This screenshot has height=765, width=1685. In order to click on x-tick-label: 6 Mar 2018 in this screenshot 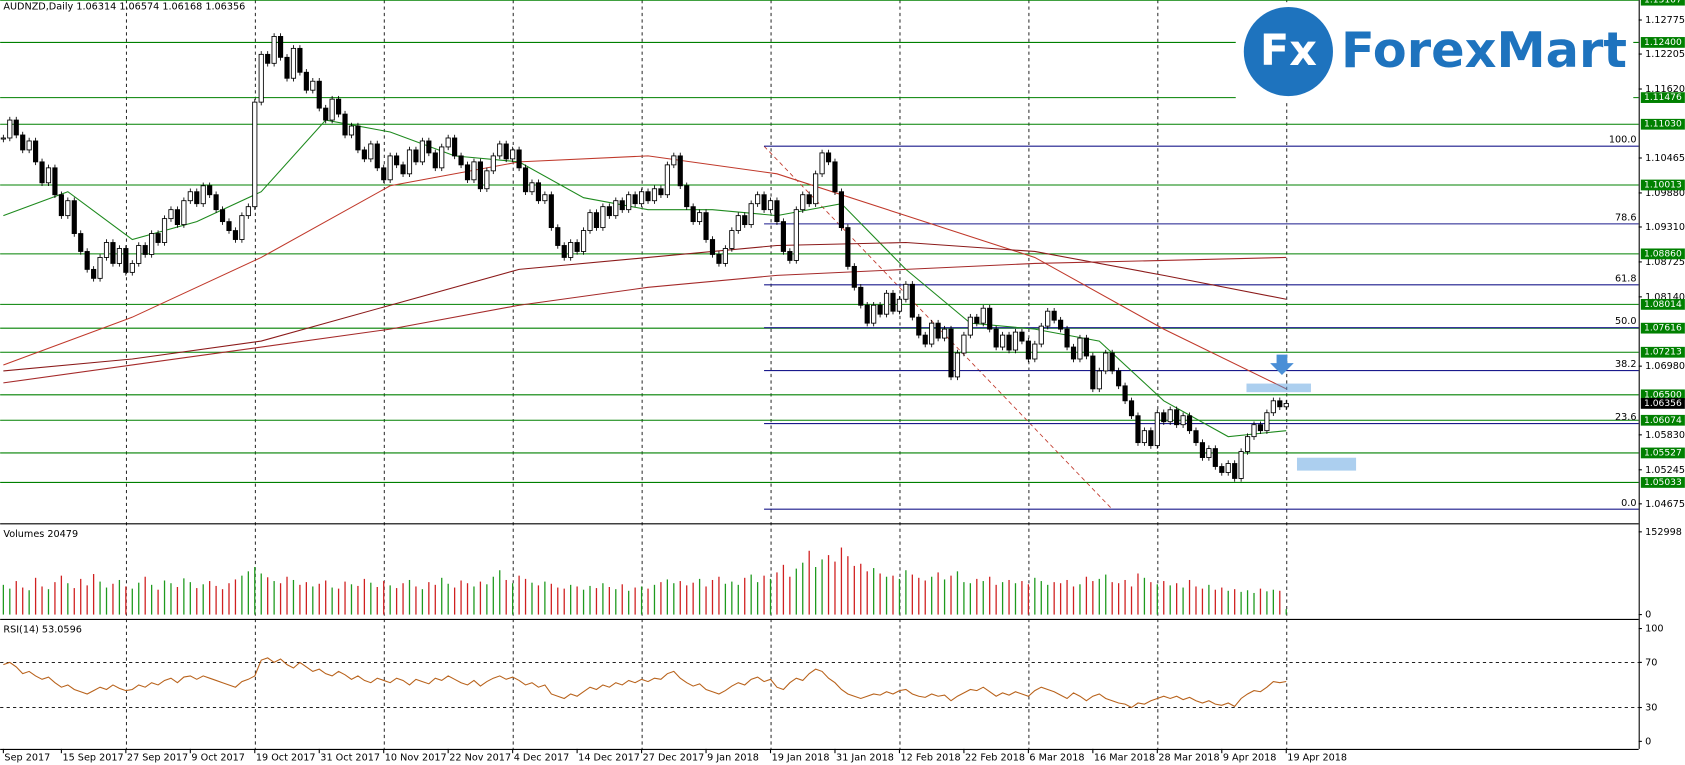, I will do `click(1056, 757)`.